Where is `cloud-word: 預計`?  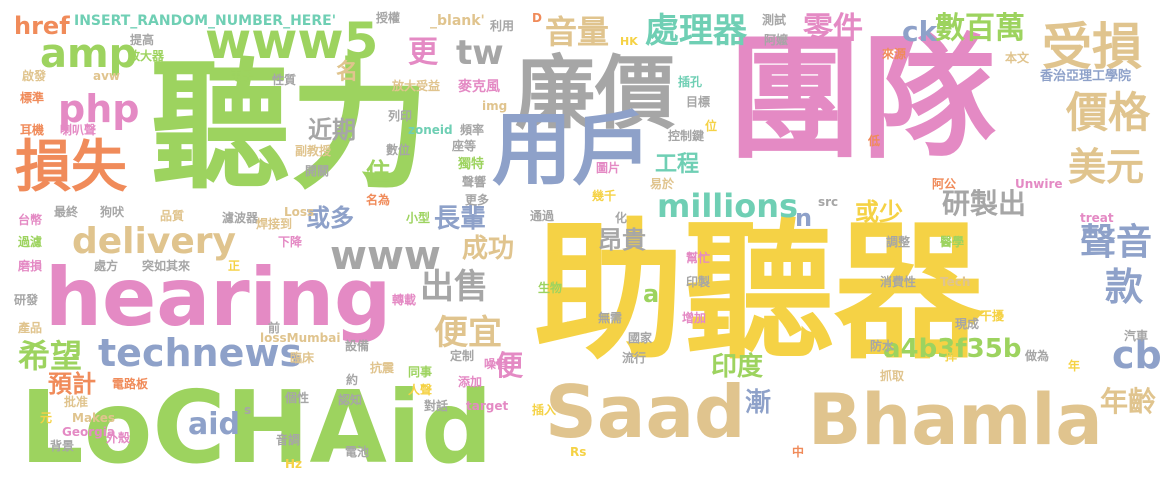
cloud-word: 預計 is located at coordinates (72, 384).